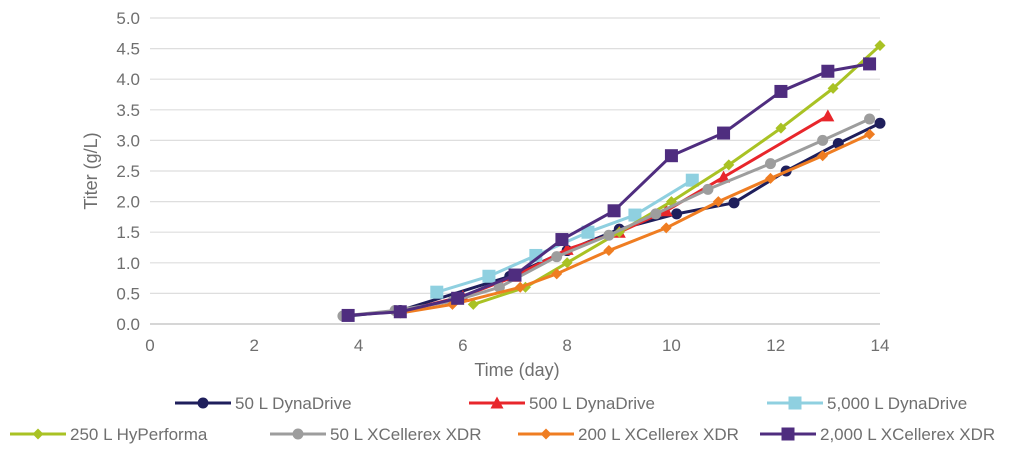 The height and width of the screenshot is (462, 1028). Describe the element at coordinates (517, 345) in the screenshot. I see `x-axis-ticks: 0 2 4 6 8 10 12 14` at that location.